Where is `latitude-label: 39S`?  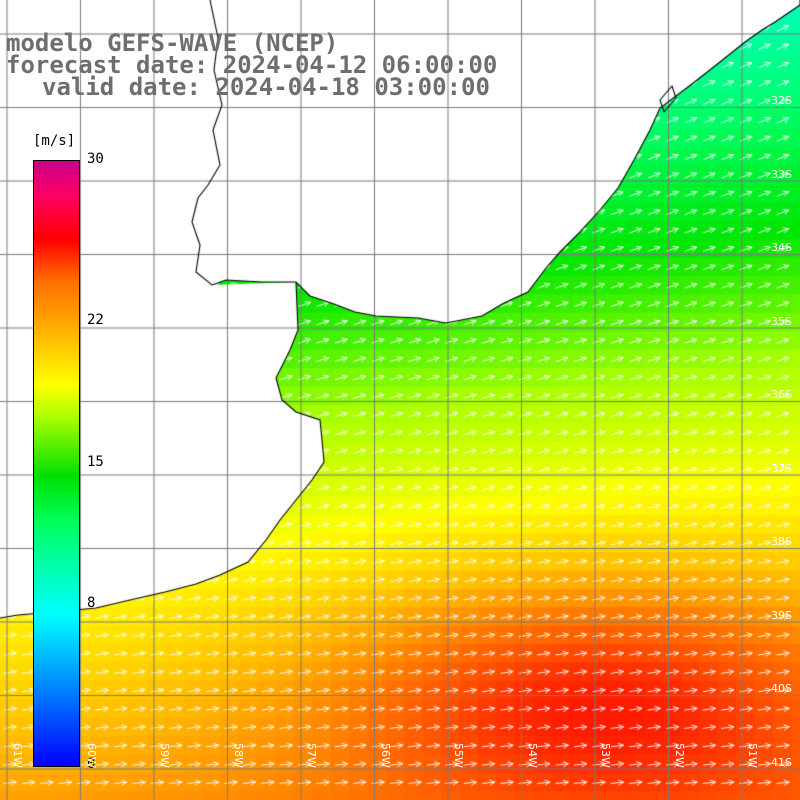 latitude-label: 39S is located at coordinates (781, 615).